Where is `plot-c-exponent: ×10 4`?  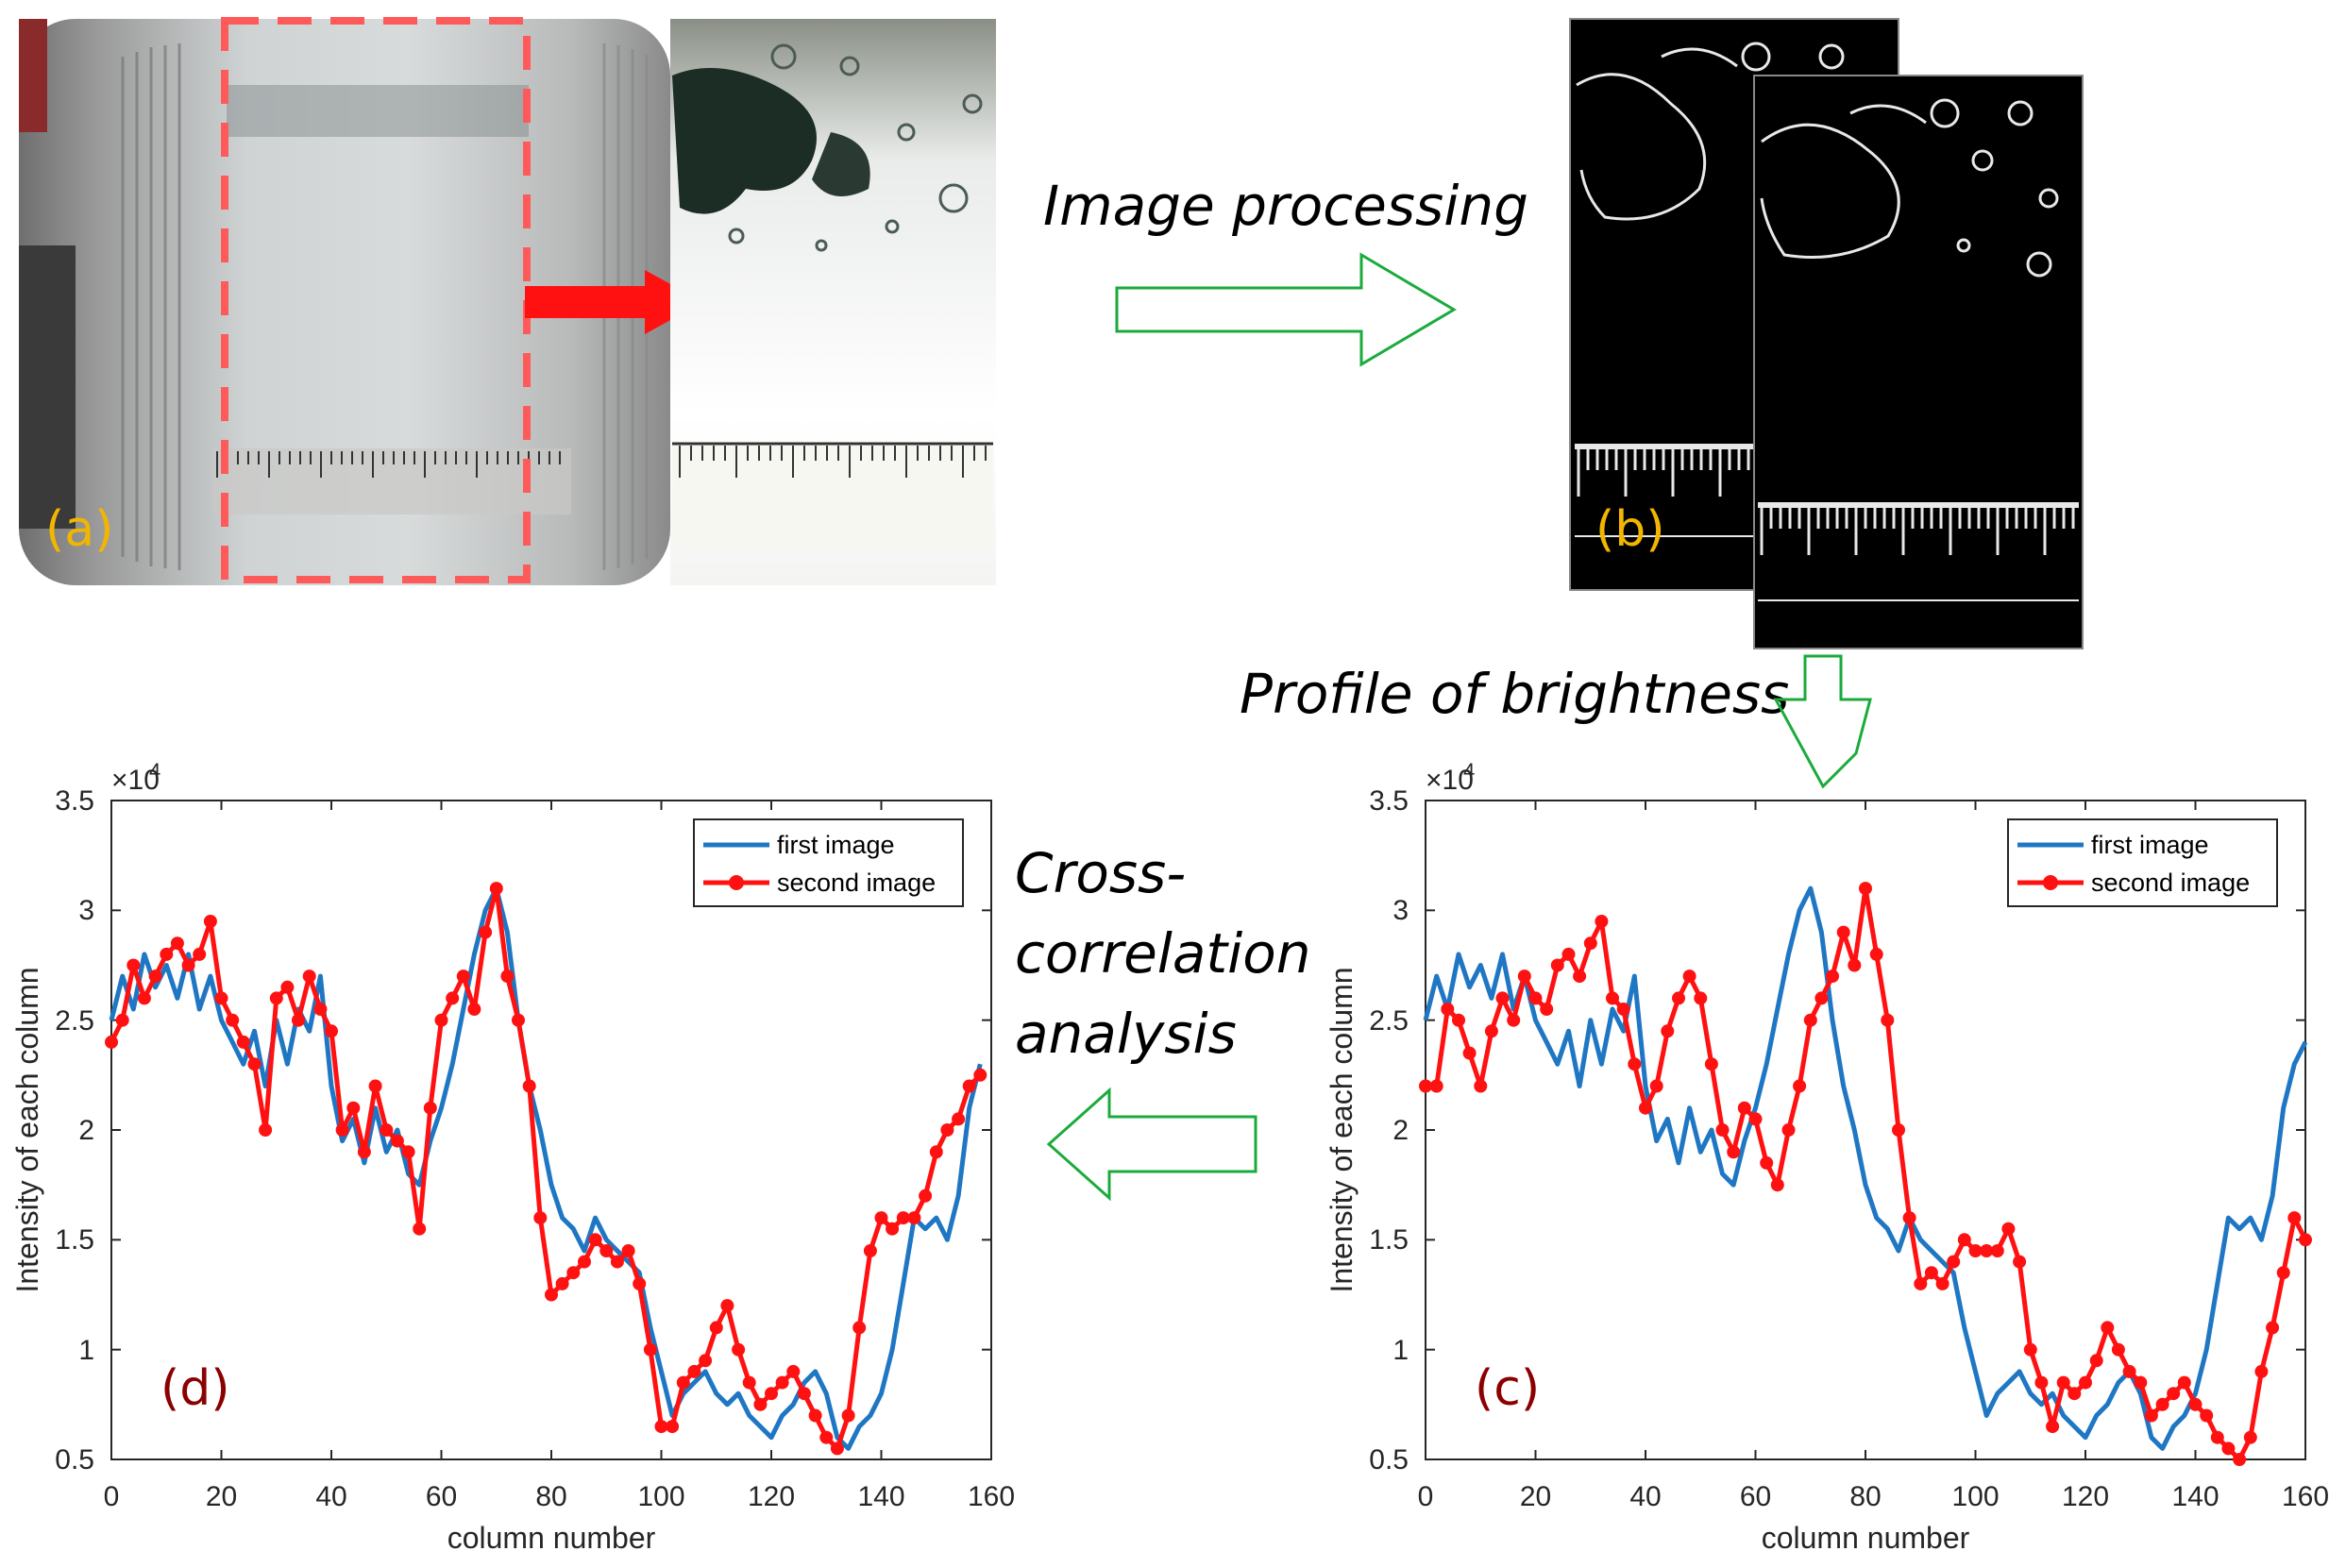
plot-c-exponent: ×10 4 is located at coordinates (1450, 778).